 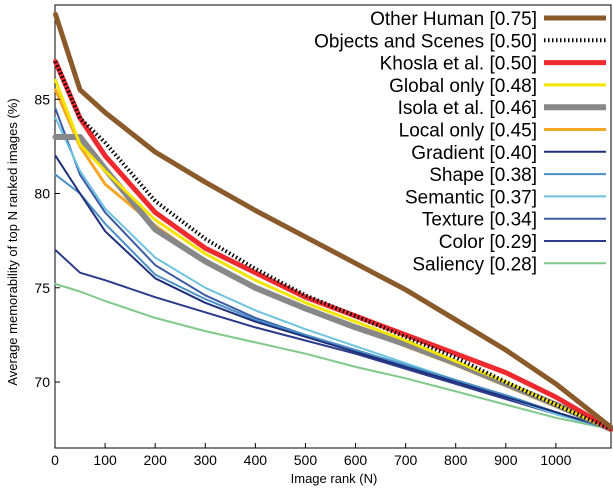 I want to click on x-tick-label: 500, so click(x=306, y=460).